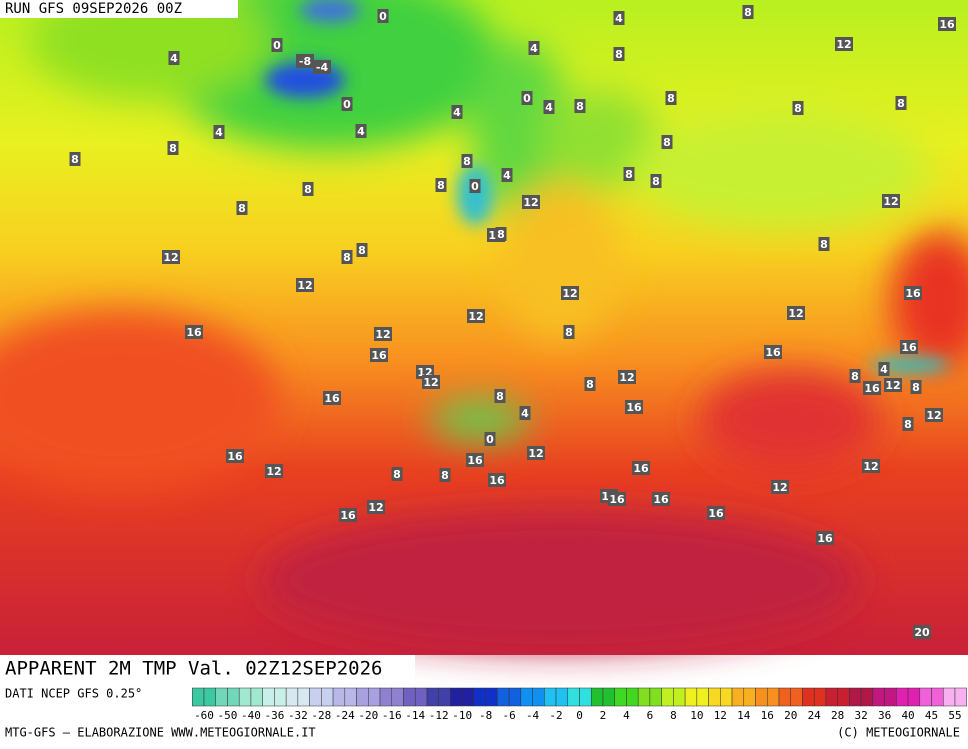 This screenshot has height=749, width=968. What do you see at coordinates (931, 715) in the screenshot?
I see `legend-label: 45` at bounding box center [931, 715].